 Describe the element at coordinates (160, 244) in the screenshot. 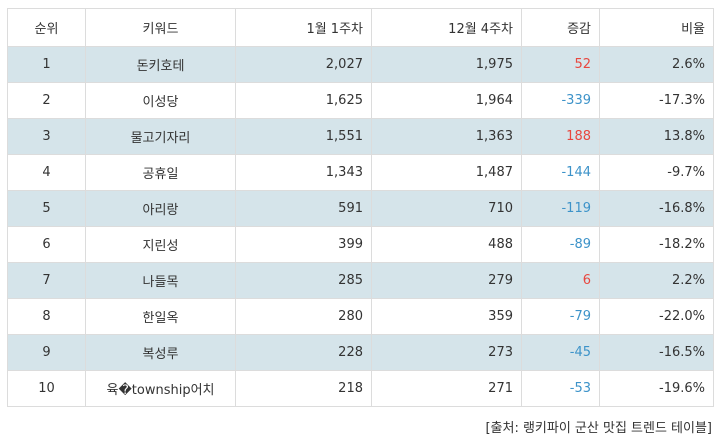

I see `cell-keyword: 지린성` at that location.